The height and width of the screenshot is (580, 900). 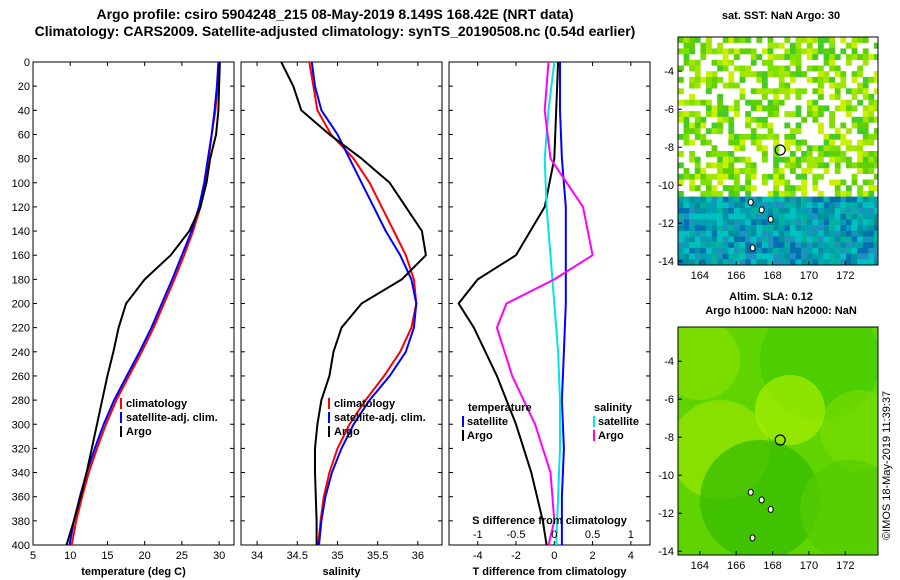 I want to click on sla-anomaly-patch, so click(x=709, y=363).